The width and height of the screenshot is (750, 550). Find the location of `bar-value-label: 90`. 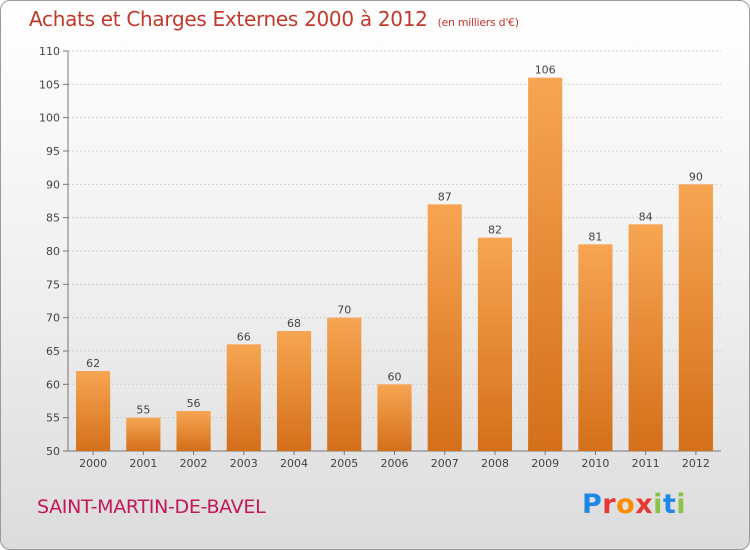

bar-value-label: 90 is located at coordinates (696, 176).